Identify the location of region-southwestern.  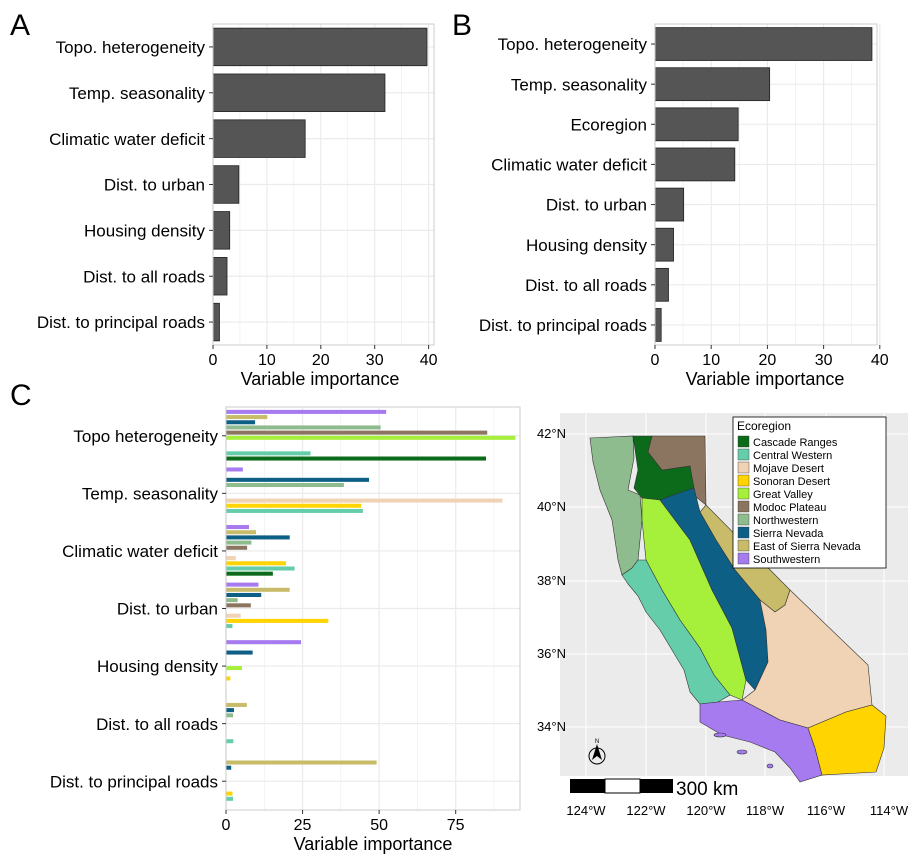
(761, 741).